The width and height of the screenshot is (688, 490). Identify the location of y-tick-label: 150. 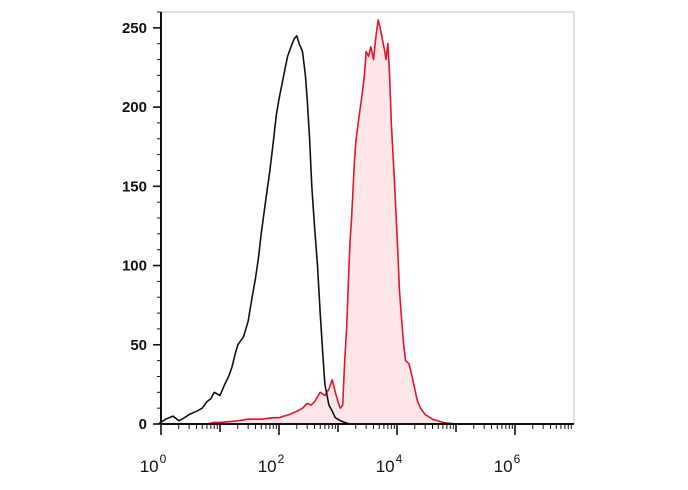
(134, 186).